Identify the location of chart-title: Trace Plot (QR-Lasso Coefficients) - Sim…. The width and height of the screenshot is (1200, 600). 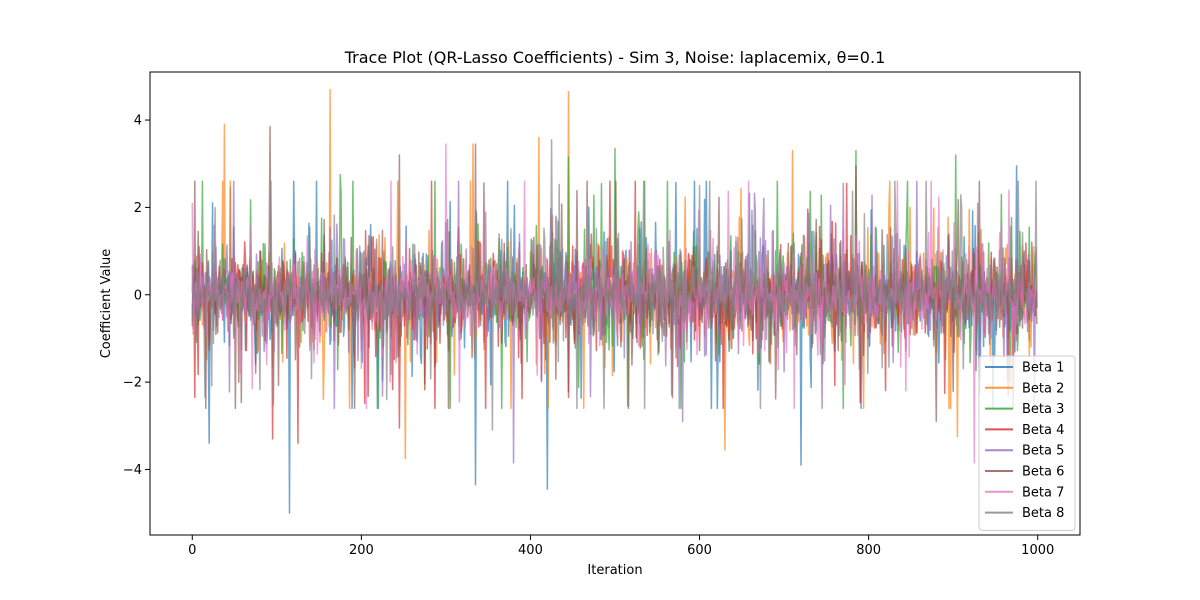
(615, 57).